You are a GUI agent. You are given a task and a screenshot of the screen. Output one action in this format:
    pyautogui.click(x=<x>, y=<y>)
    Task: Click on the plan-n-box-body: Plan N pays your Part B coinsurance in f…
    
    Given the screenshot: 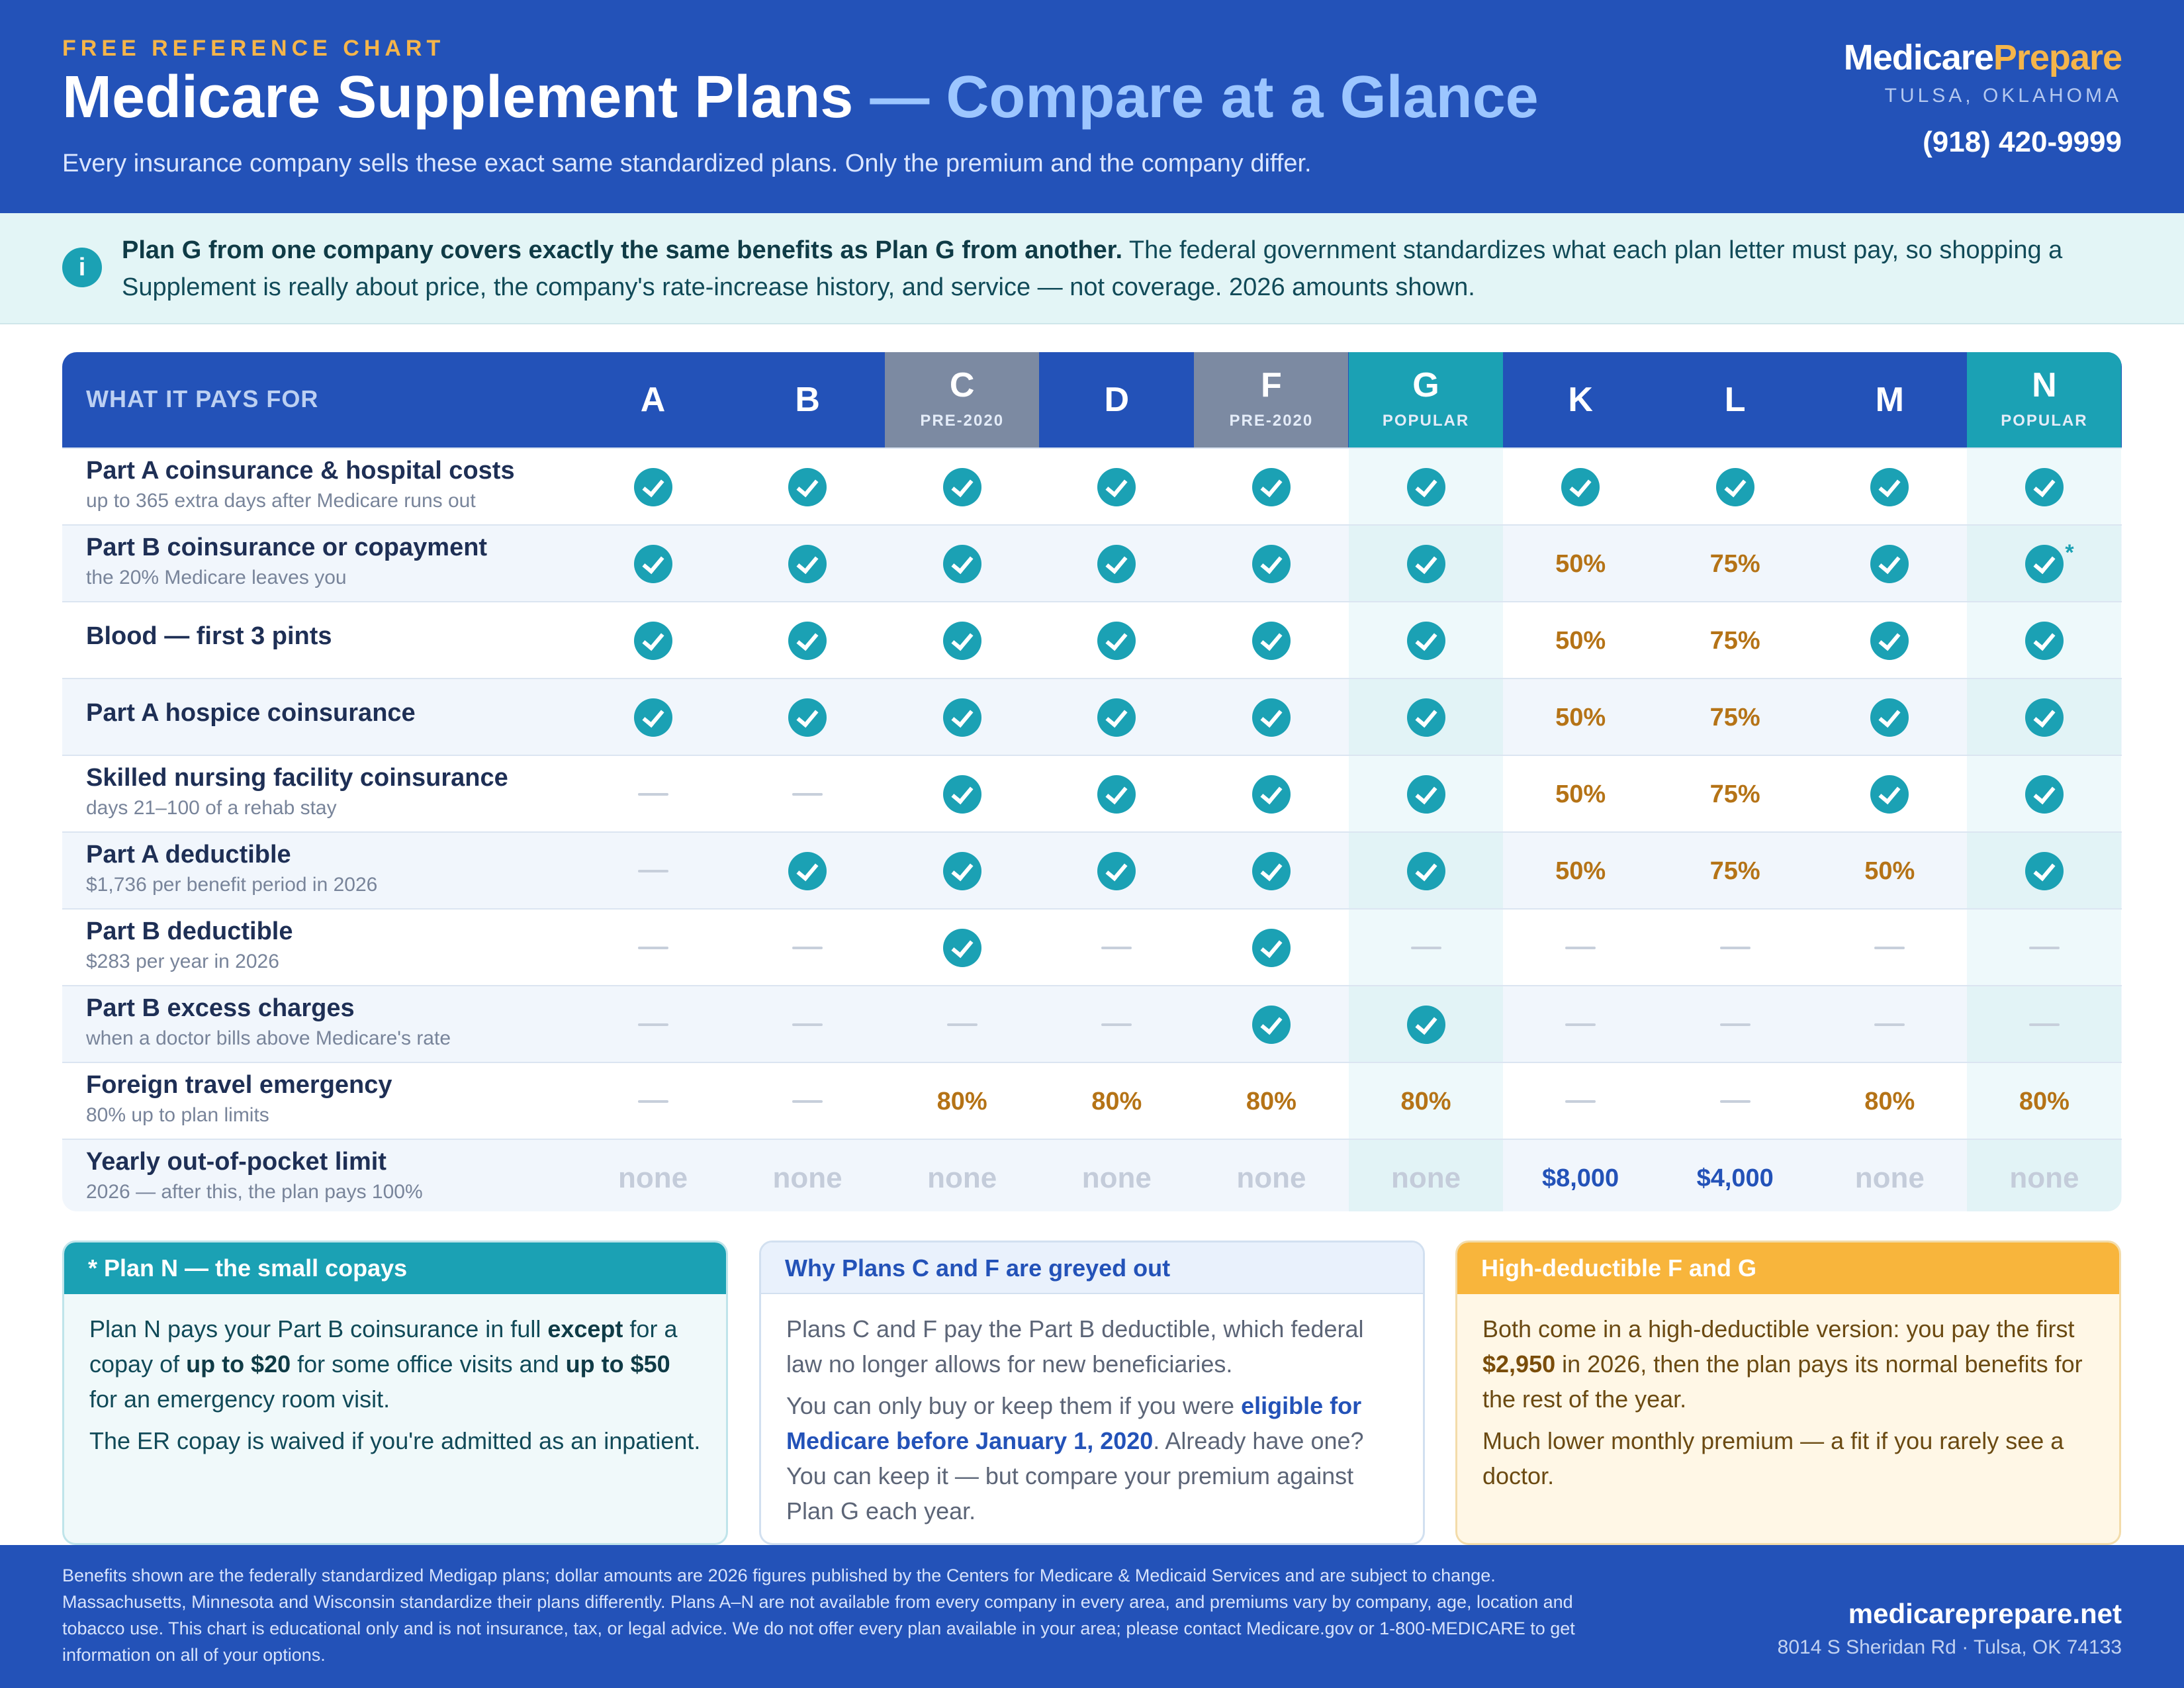 What is the action you would take?
    pyautogui.click(x=395, y=1376)
    